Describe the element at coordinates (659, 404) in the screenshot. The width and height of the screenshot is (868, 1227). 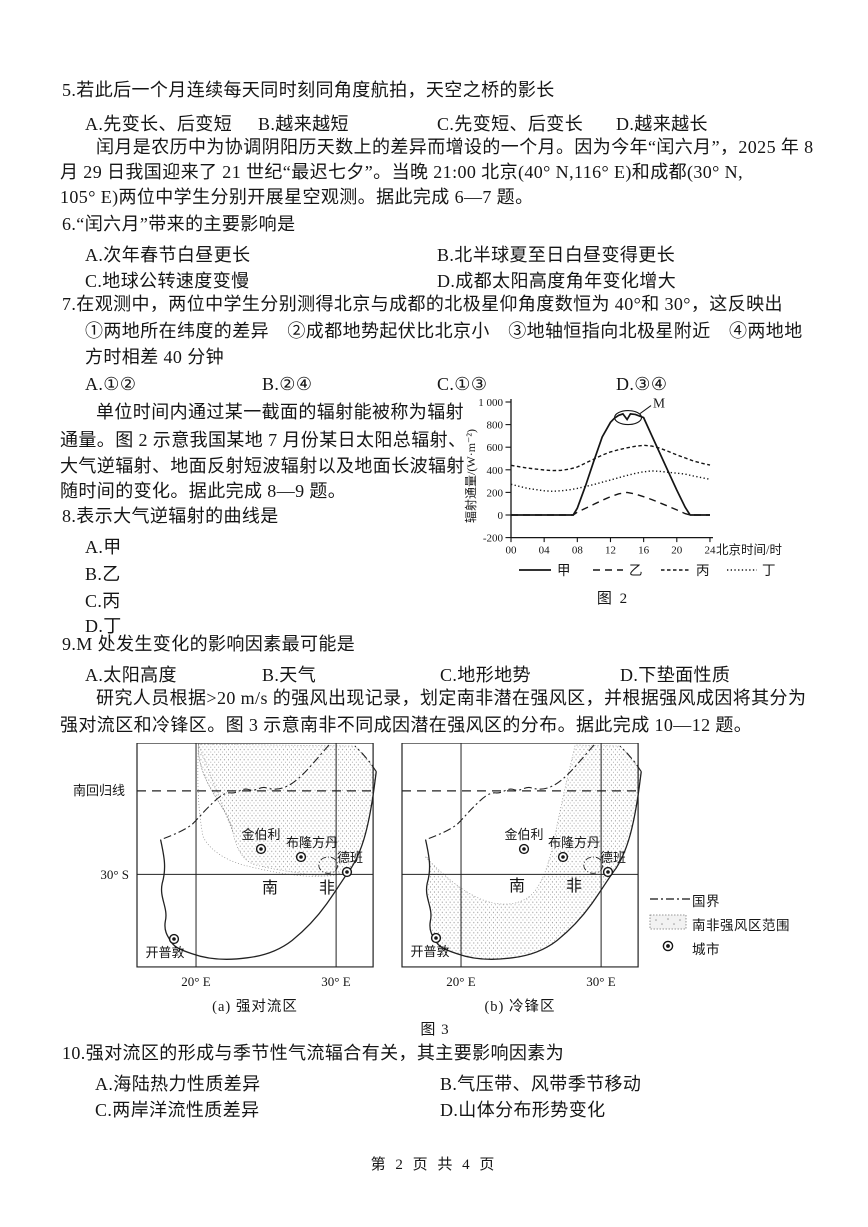
I see `svg-text: M` at that location.